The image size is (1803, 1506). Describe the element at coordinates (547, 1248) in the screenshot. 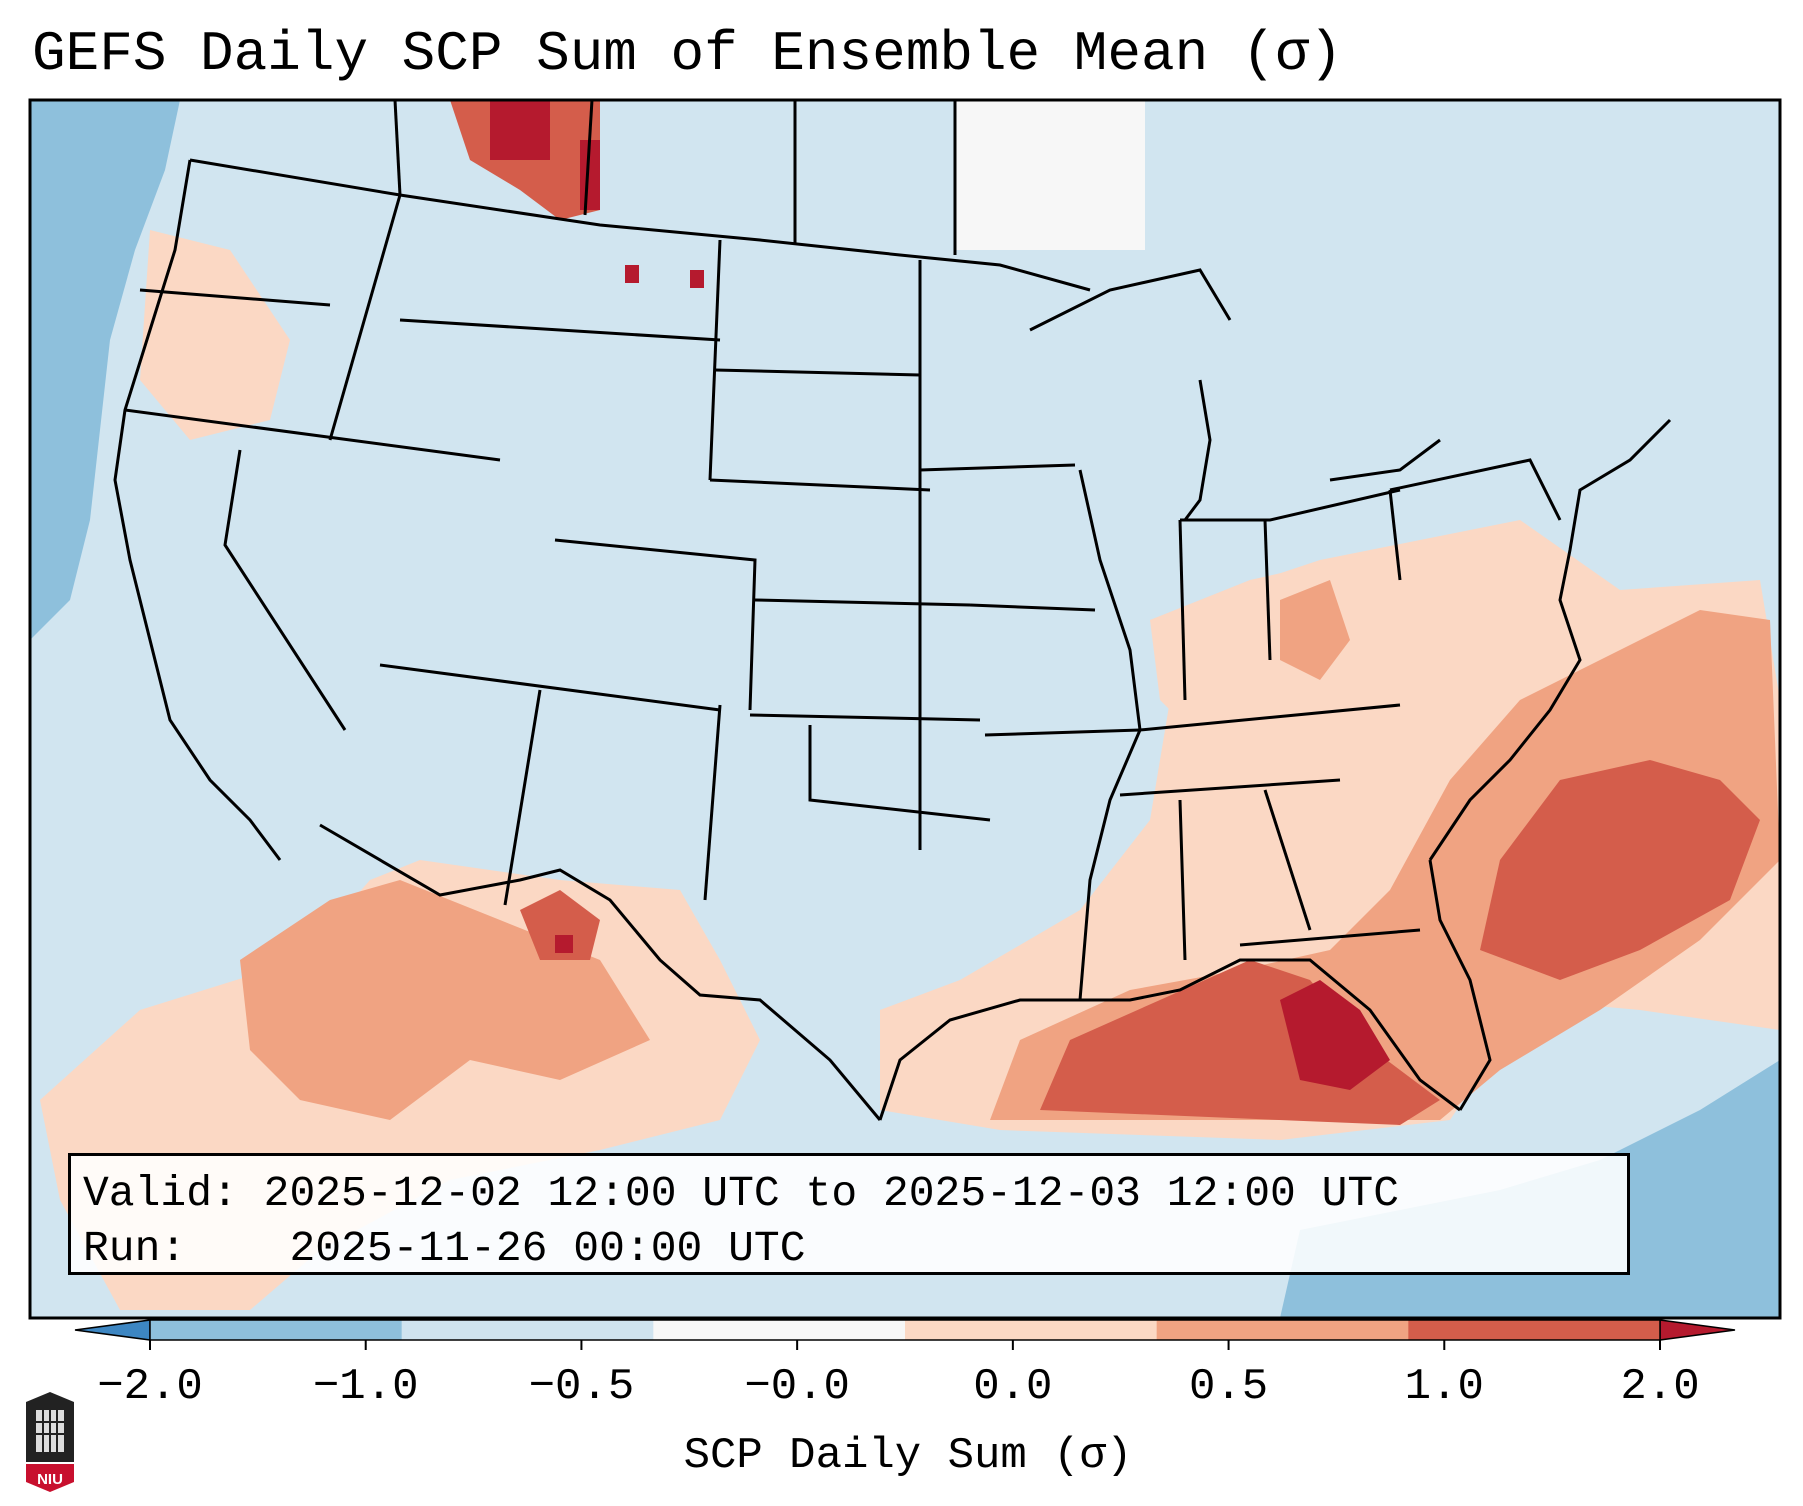

I see `run-value: 2025-11-26 00:00 UTC` at that location.